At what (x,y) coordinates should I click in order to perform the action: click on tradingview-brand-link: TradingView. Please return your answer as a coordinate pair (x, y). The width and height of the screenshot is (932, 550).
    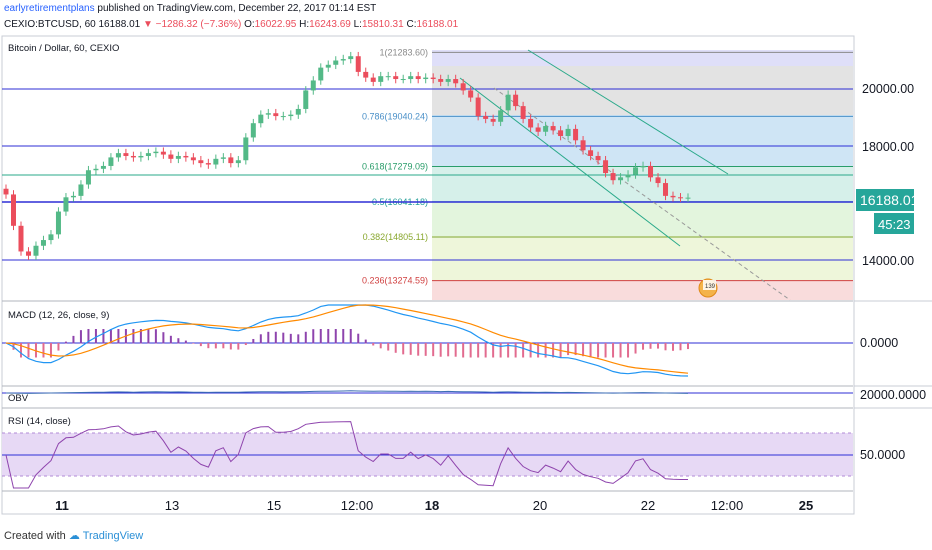
    Looking at the image, I should click on (113, 536).